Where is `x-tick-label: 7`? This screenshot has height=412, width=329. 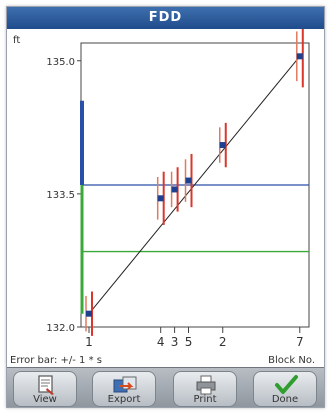
x-tick-label: 7 is located at coordinates (300, 342).